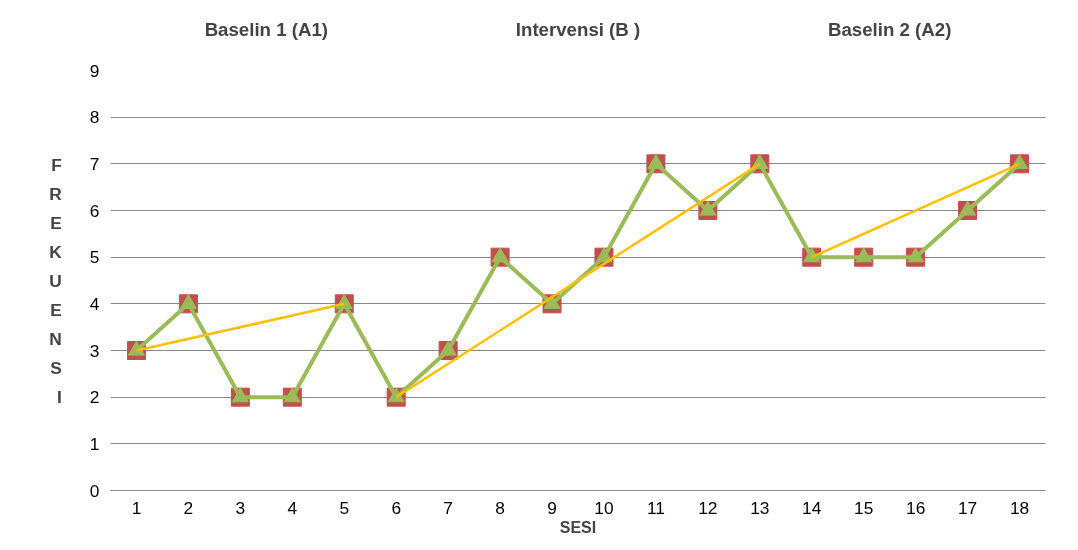 Image resolution: width=1078 pixels, height=550 pixels. I want to click on x-tick-label: 10, so click(604, 507).